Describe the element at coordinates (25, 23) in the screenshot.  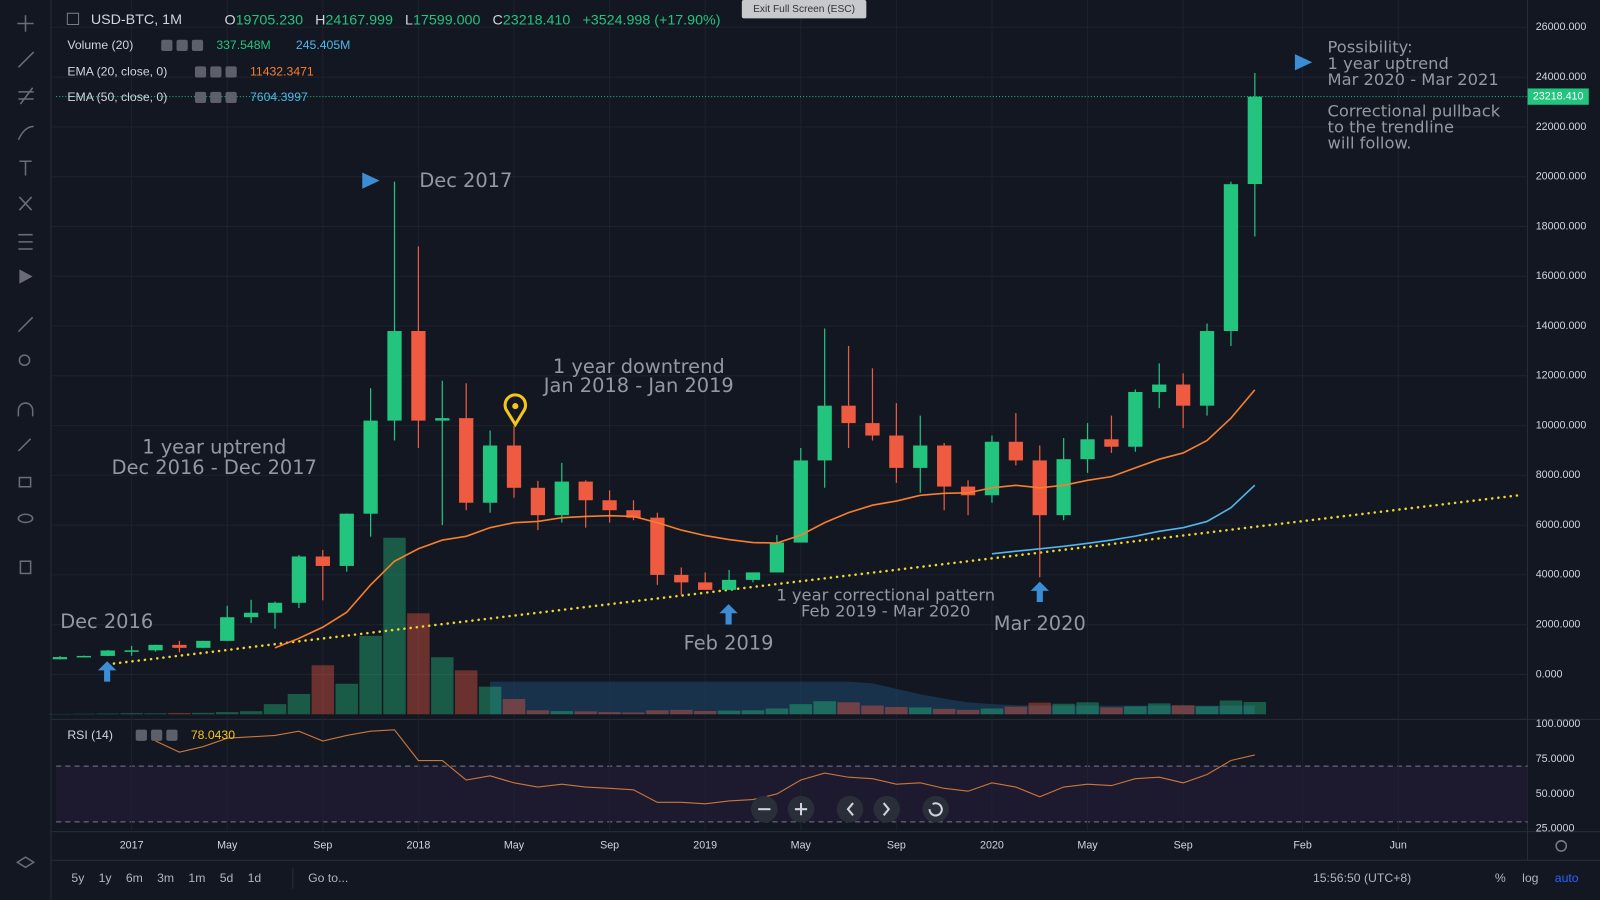
I see `crosshair-tool` at that location.